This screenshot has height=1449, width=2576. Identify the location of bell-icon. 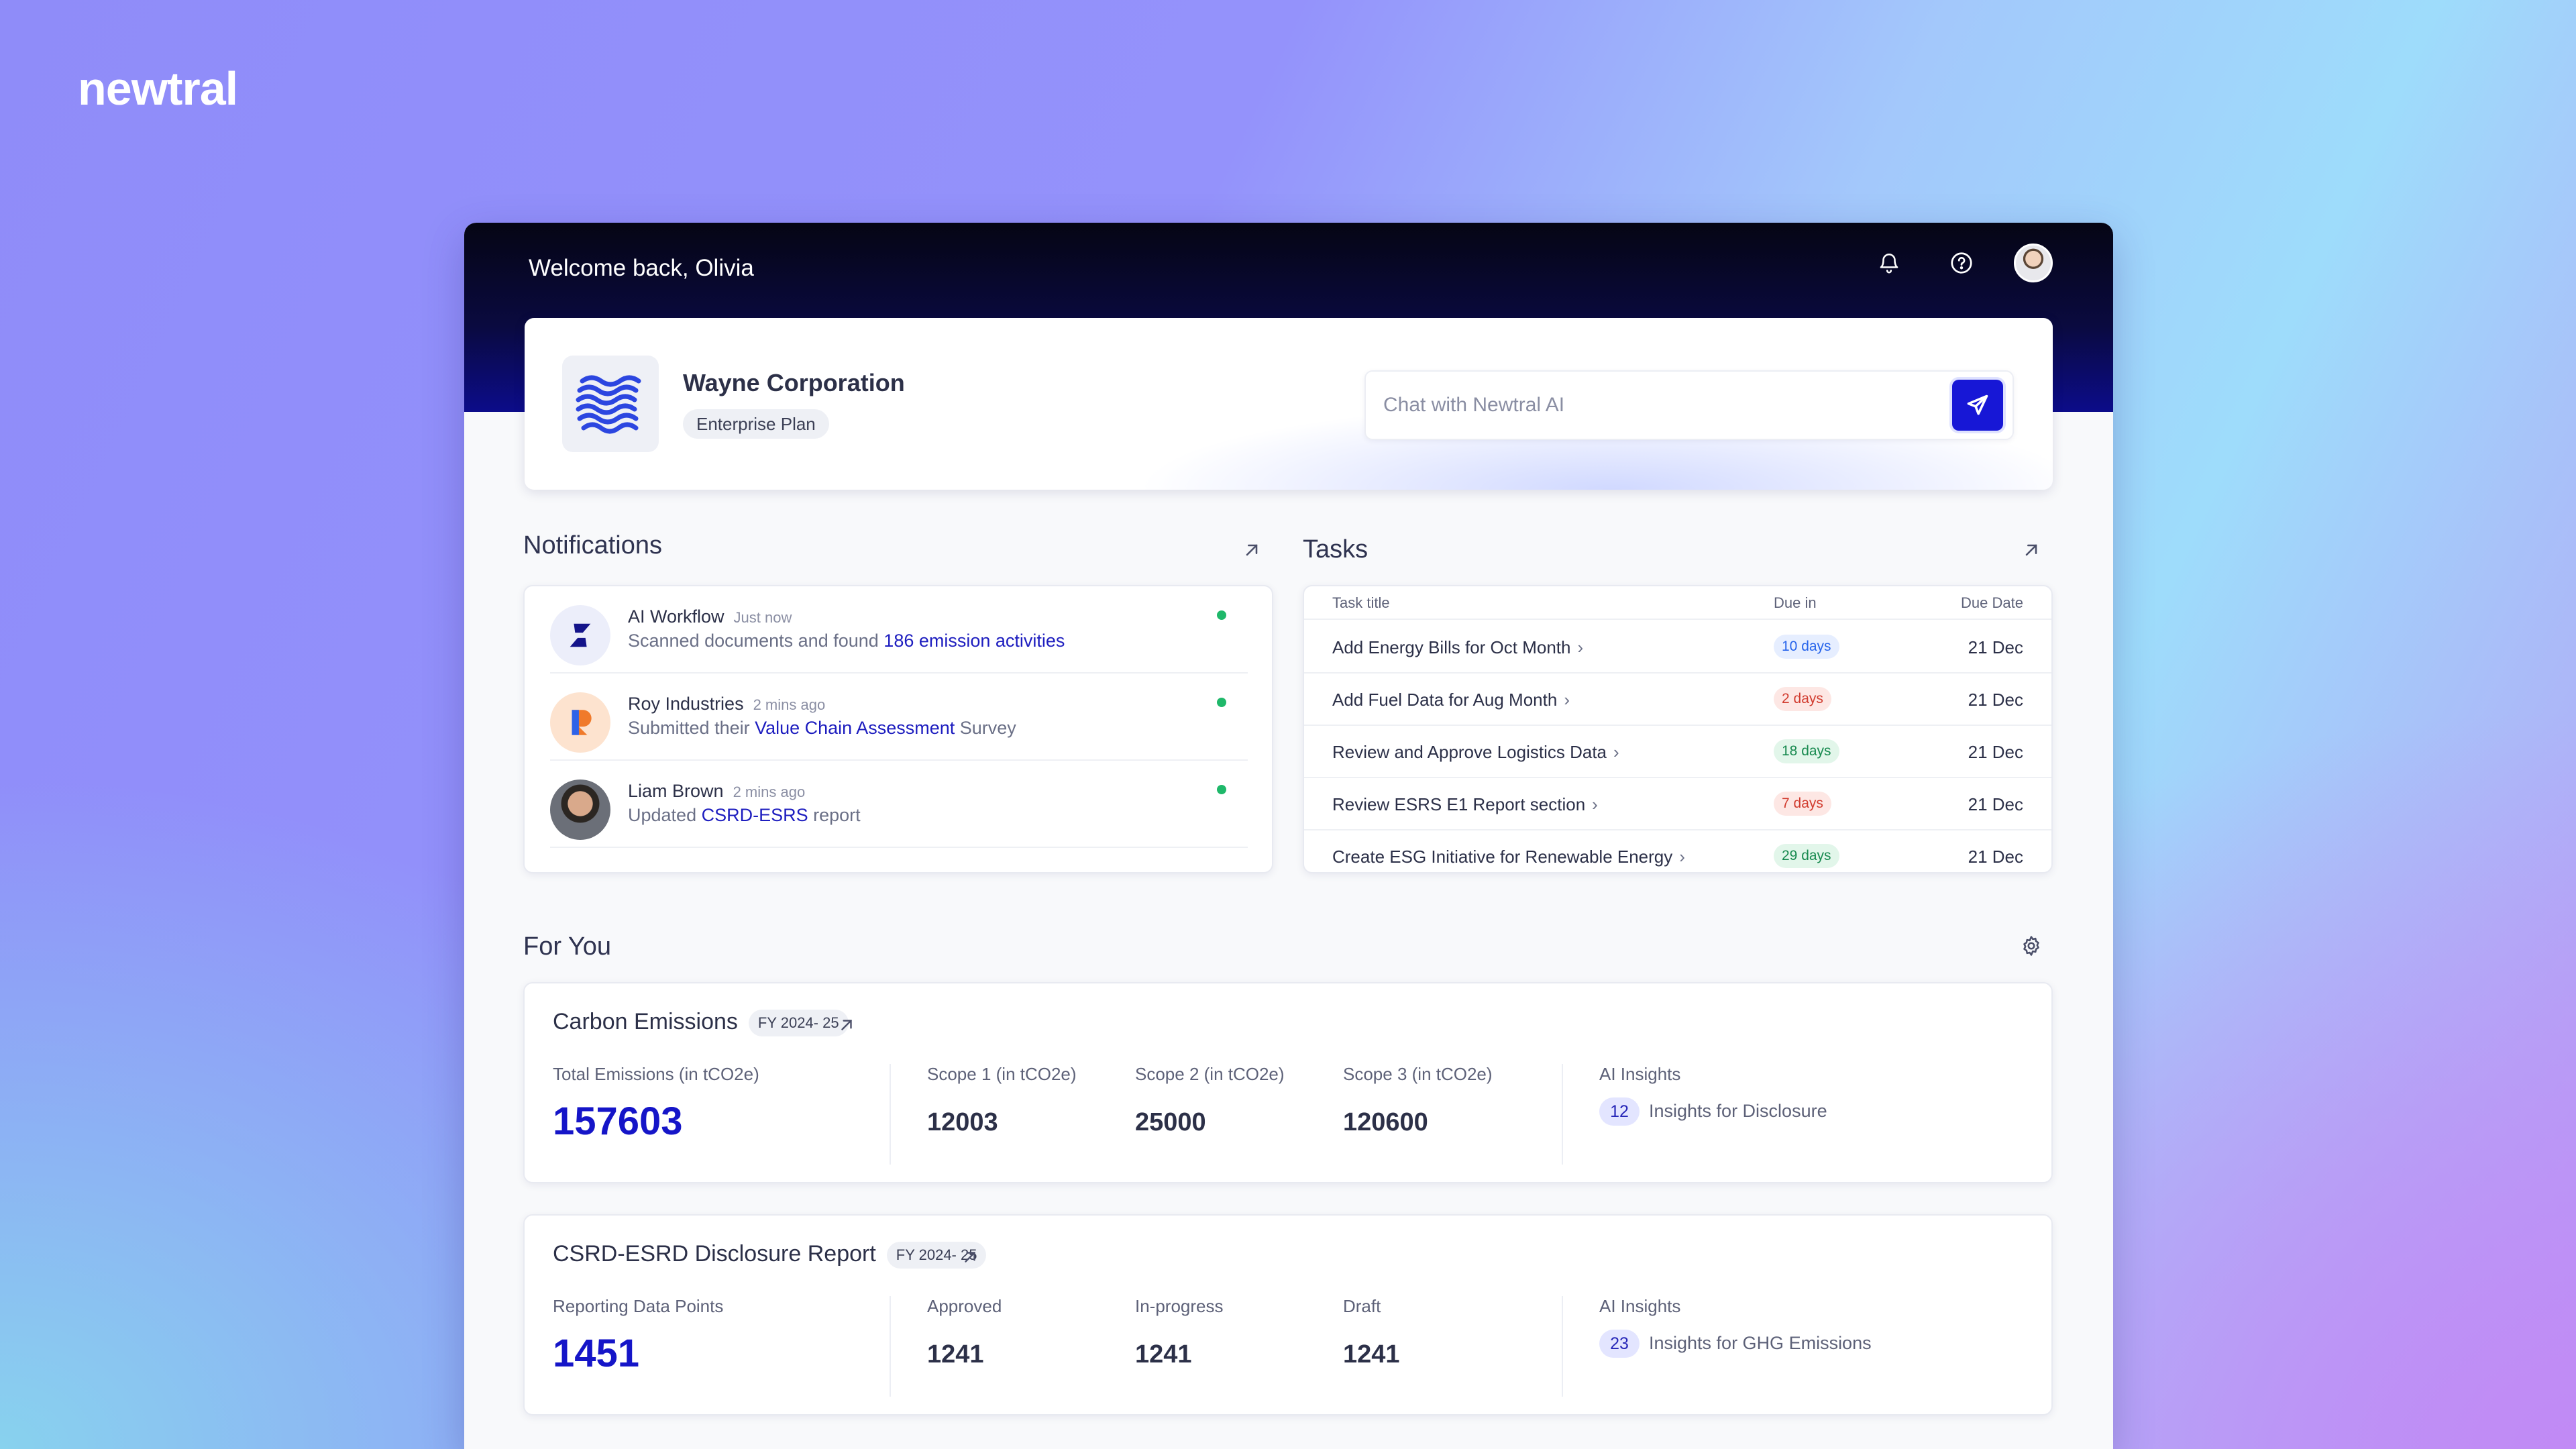
(1889, 263).